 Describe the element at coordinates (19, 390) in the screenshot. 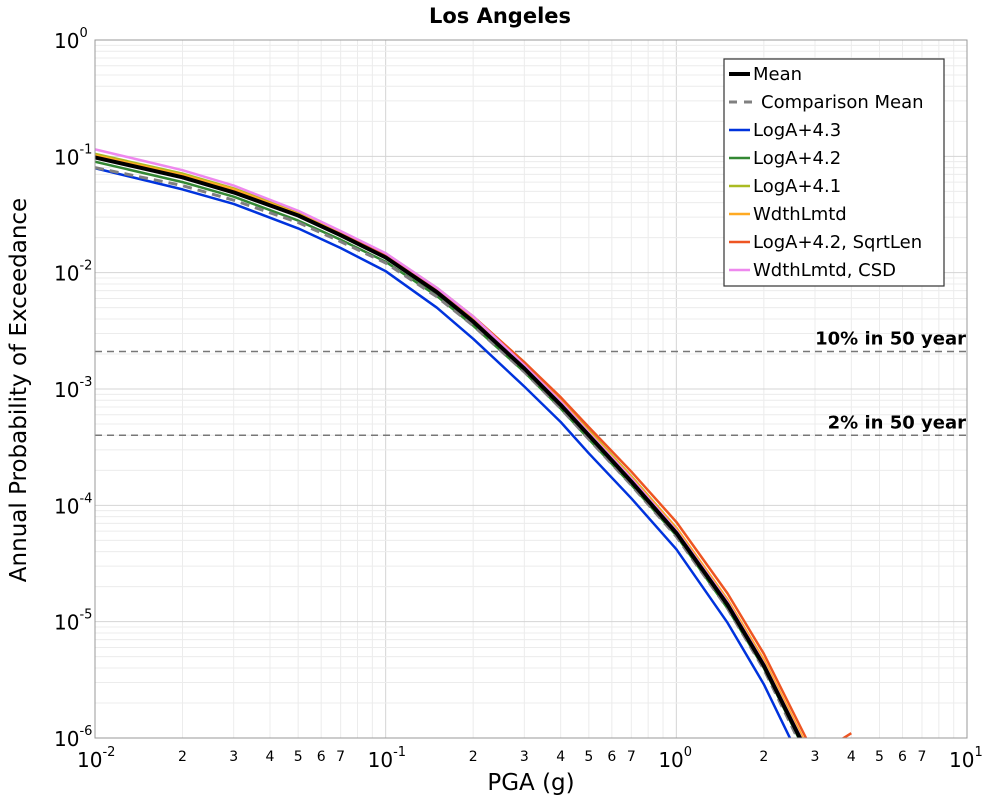

I see `y-axis-label: Annual Probability of Exceedance` at that location.